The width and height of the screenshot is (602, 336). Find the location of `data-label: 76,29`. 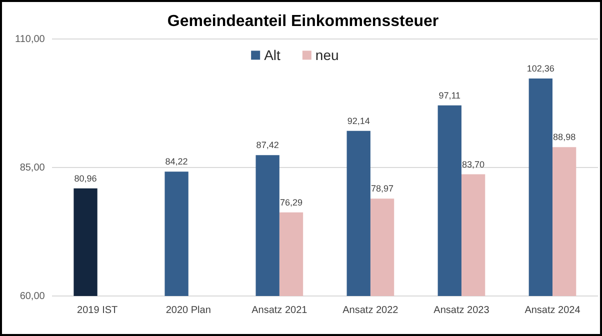

data-label: 76,29 is located at coordinates (291, 202).